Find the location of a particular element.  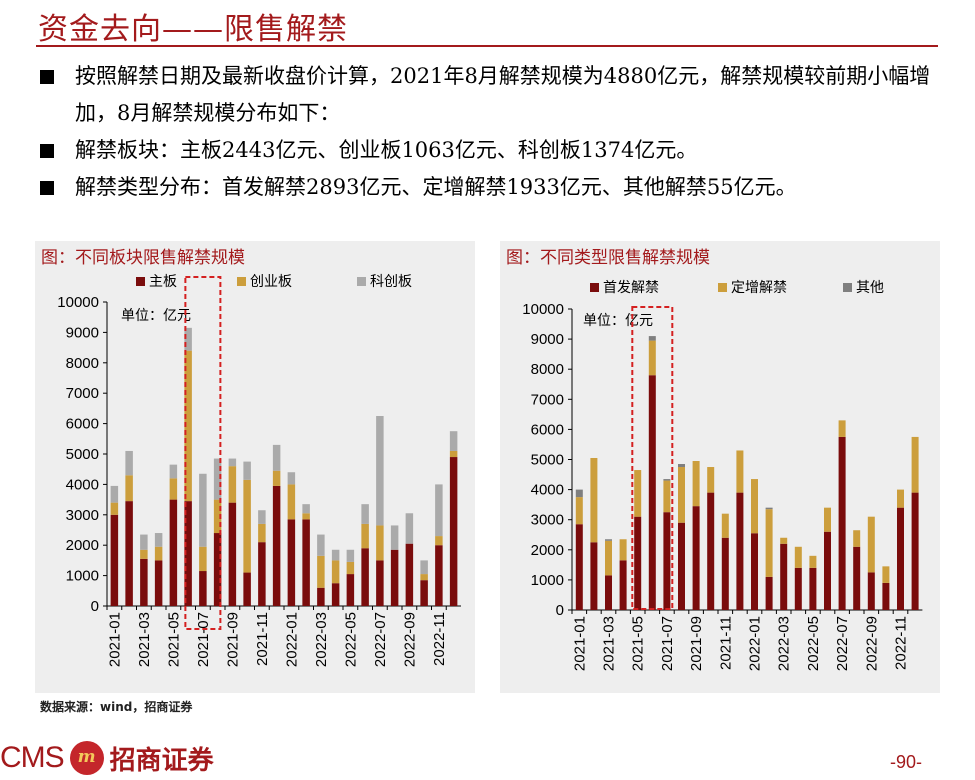

x-tick-label: 2022-07 is located at coordinates (842, 643).